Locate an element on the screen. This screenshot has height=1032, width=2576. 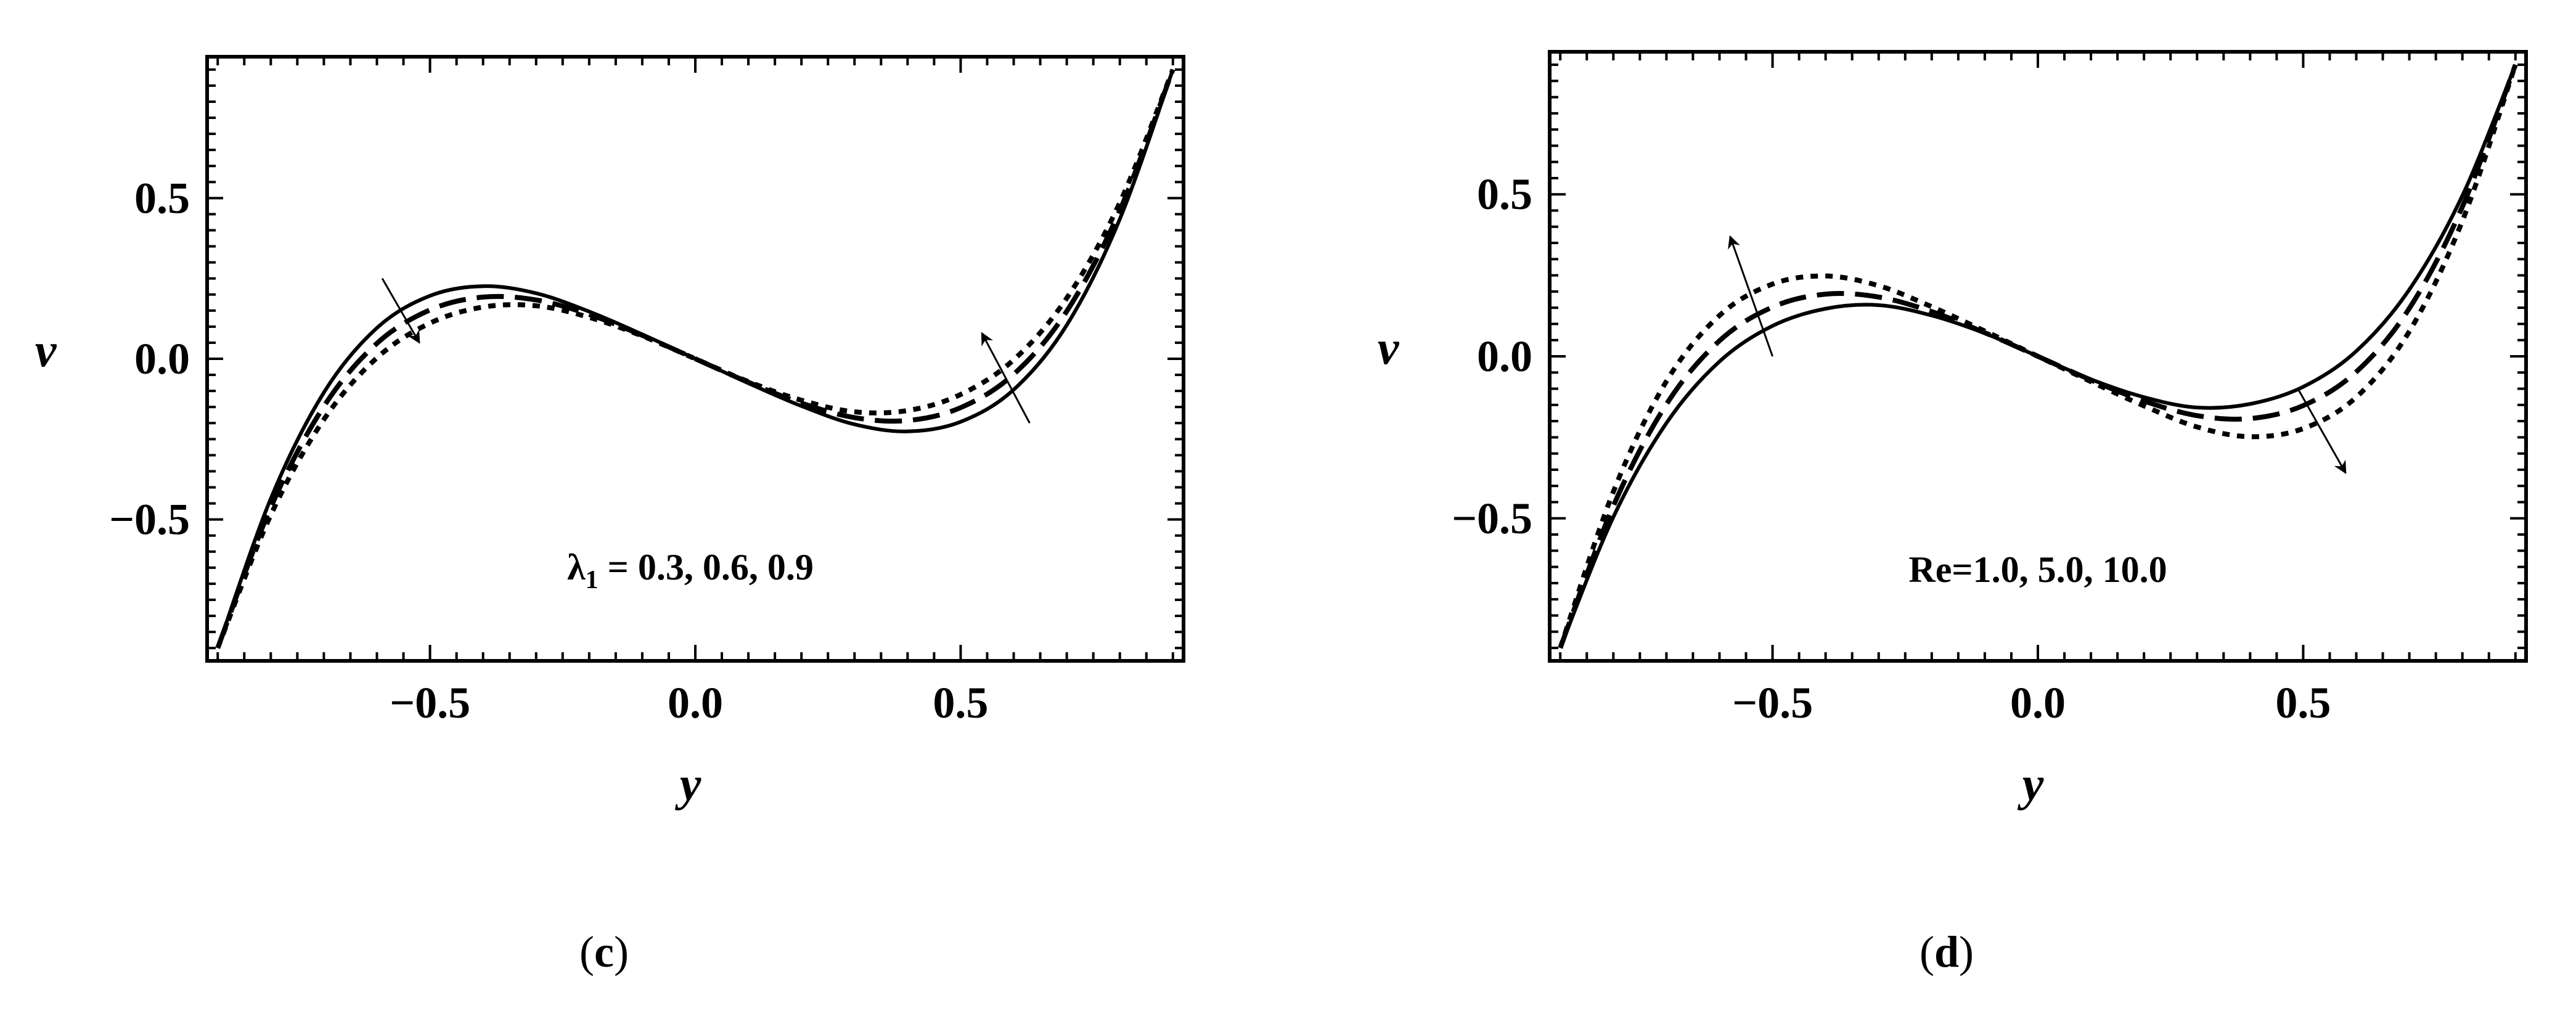
panel-d-x-tick-label: 0.0 is located at coordinates (2038, 702).